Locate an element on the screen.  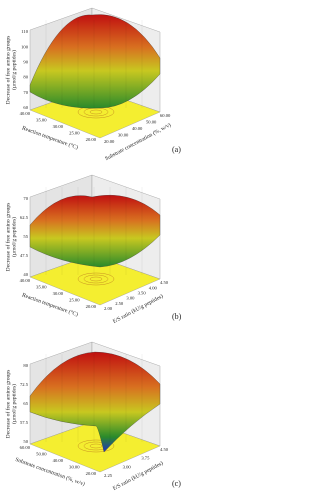
z-tick-label: 55 is located at coordinates (25, 236).